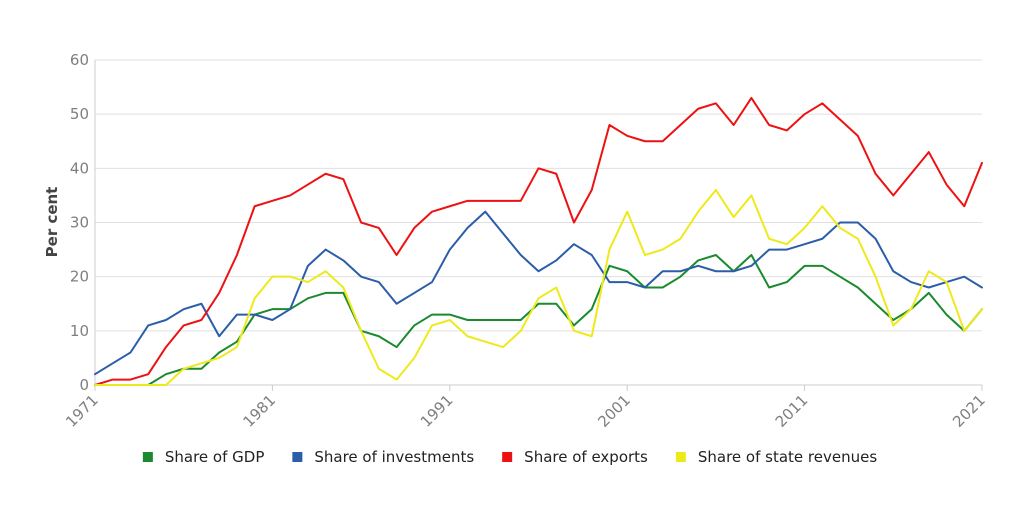 The image size is (1024, 510). What do you see at coordinates (787, 457) in the screenshot?
I see `legend-label: Share of state revenues` at bounding box center [787, 457].